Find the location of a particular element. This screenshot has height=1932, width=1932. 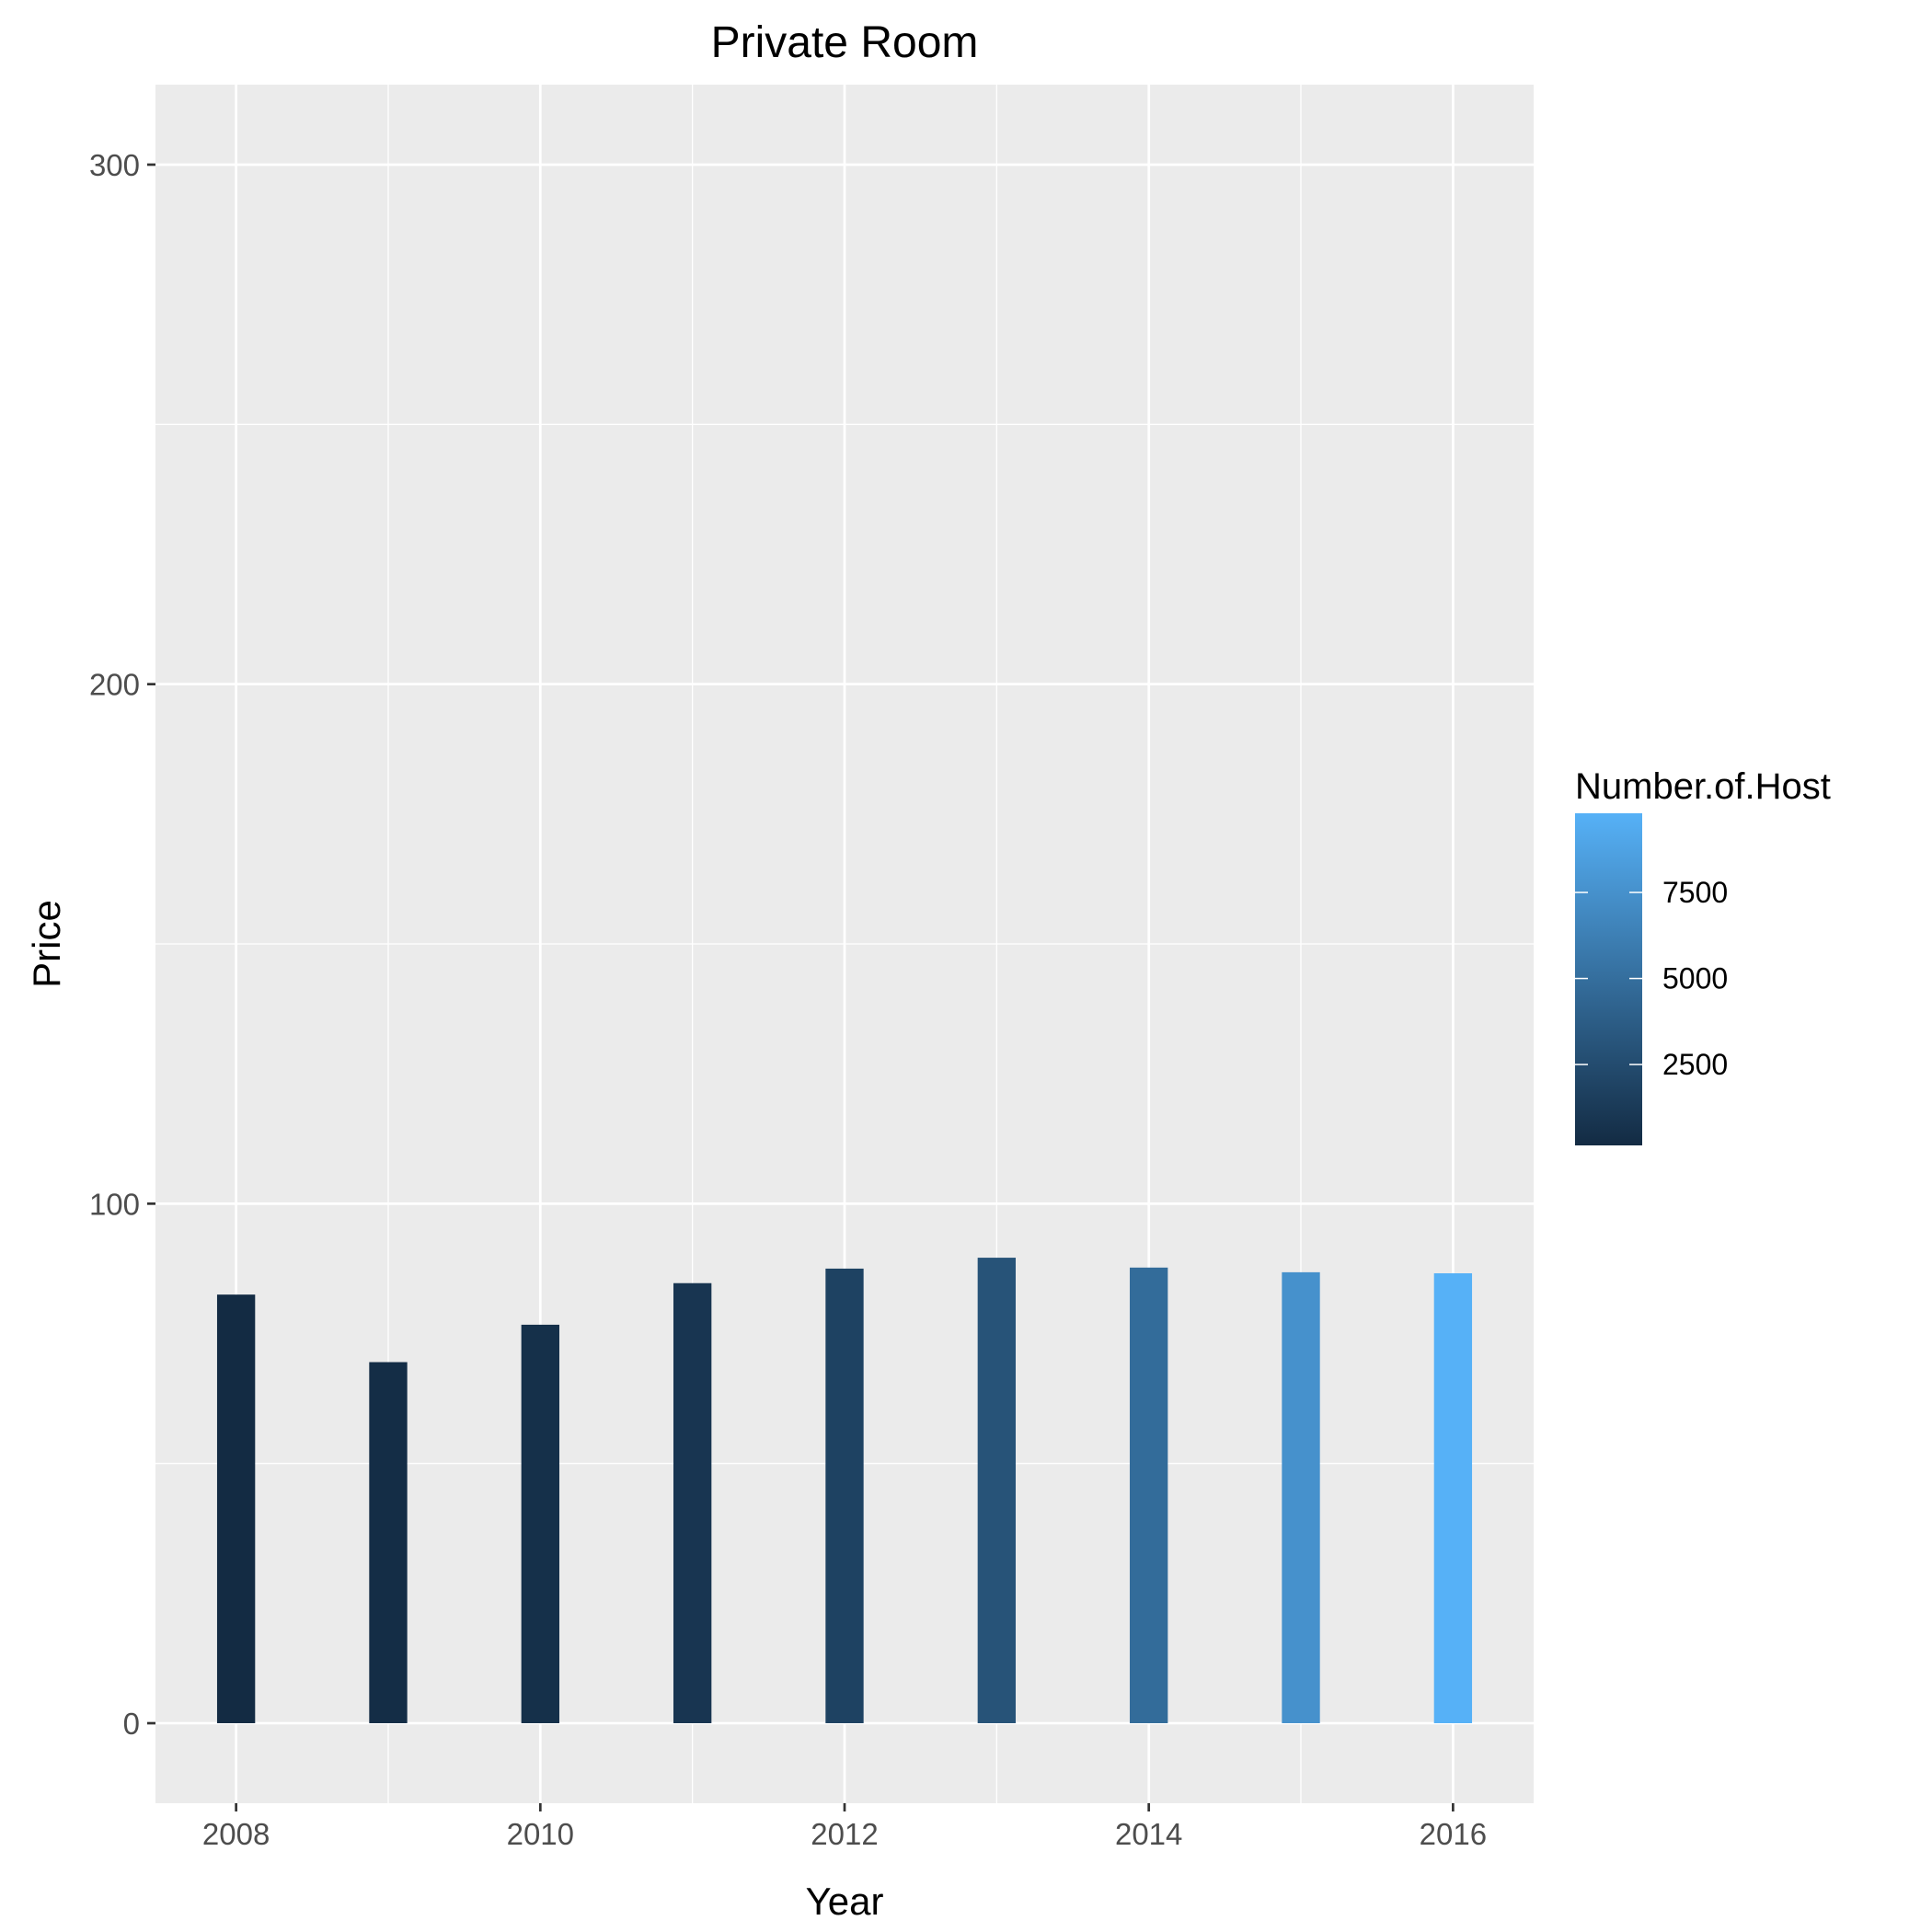

x-axis-ticks: 2008 2010 2012 2014 2016 is located at coordinates (844, 1827).